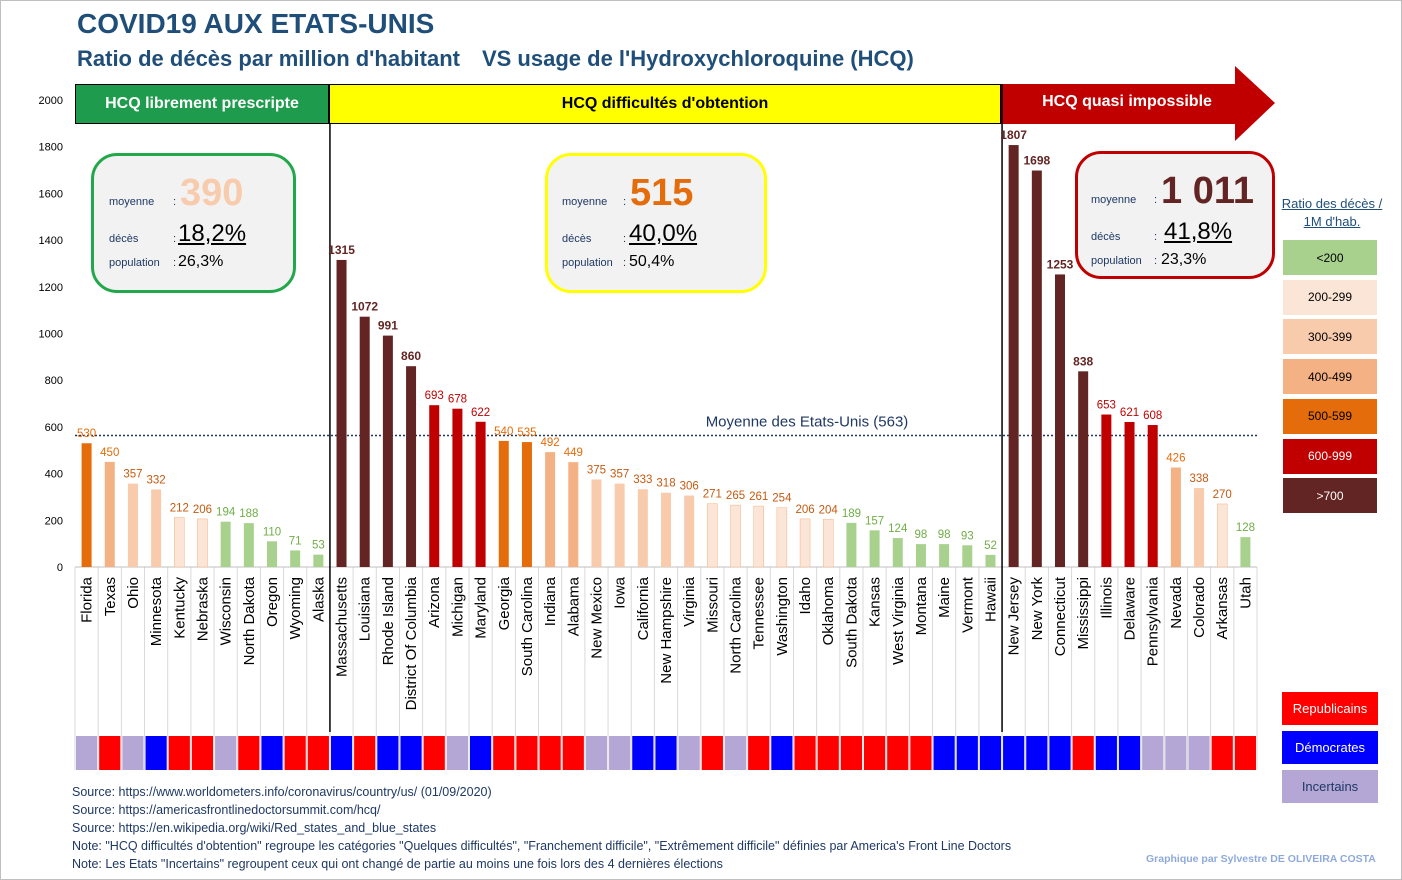 This screenshot has width=1402, height=880. I want to click on x-tick-label: Alabama, so click(573, 606).